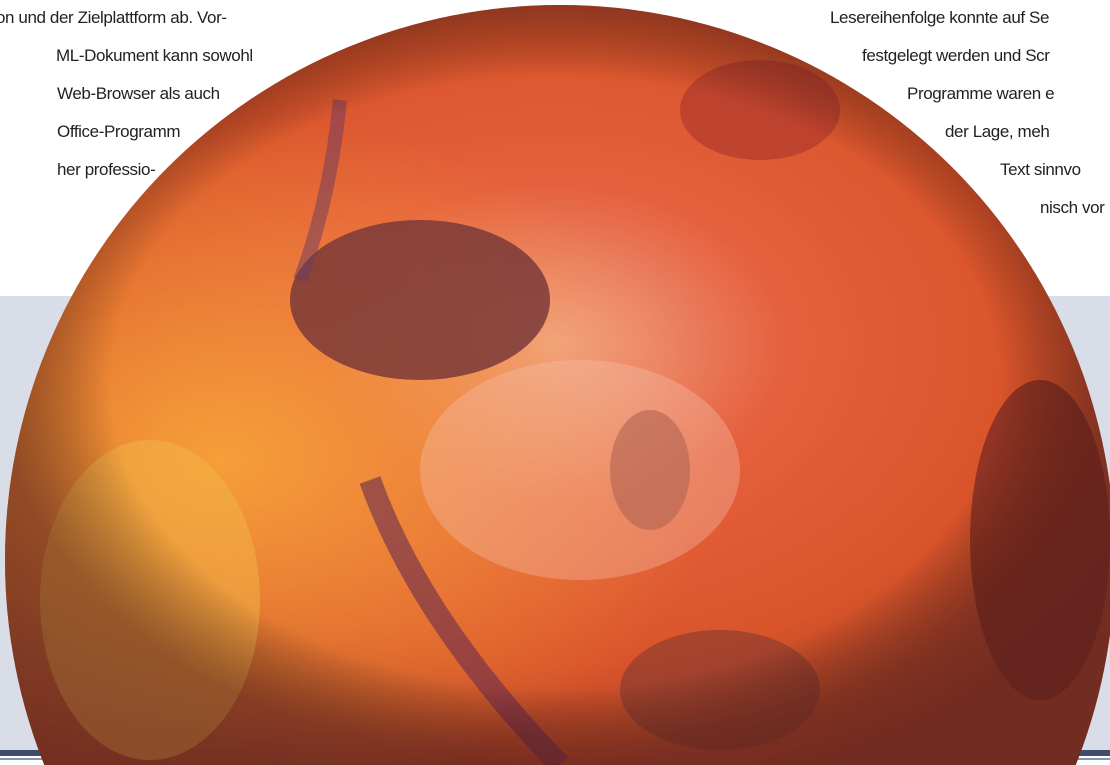  Describe the element at coordinates (138, 93) in the screenshot. I see `text-line: Web-Browser als auch` at that location.